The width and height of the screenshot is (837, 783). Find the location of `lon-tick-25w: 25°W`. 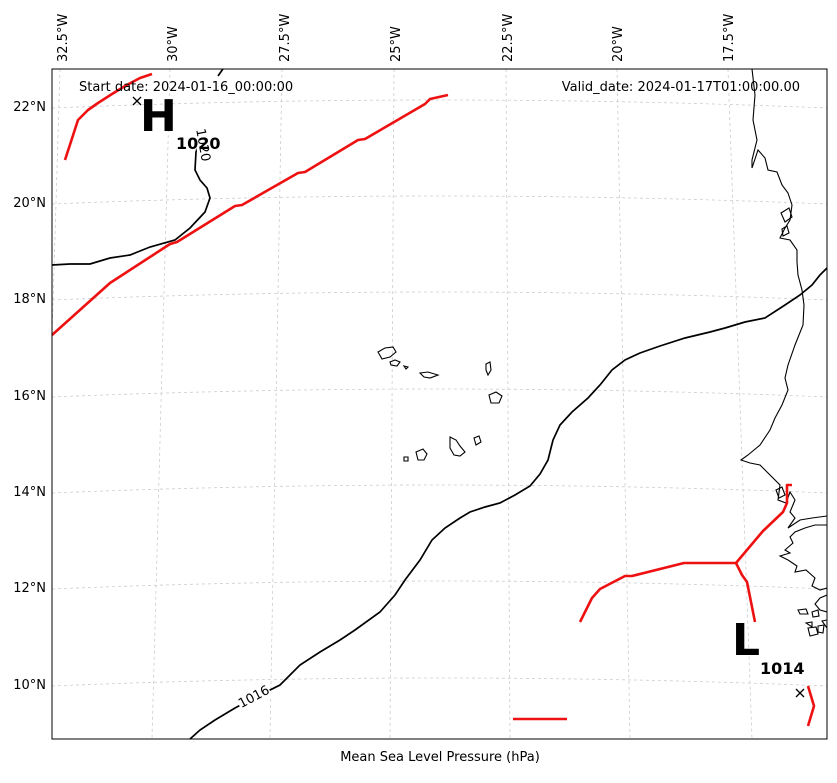

lon-tick-25w: 25°W is located at coordinates (396, 44).